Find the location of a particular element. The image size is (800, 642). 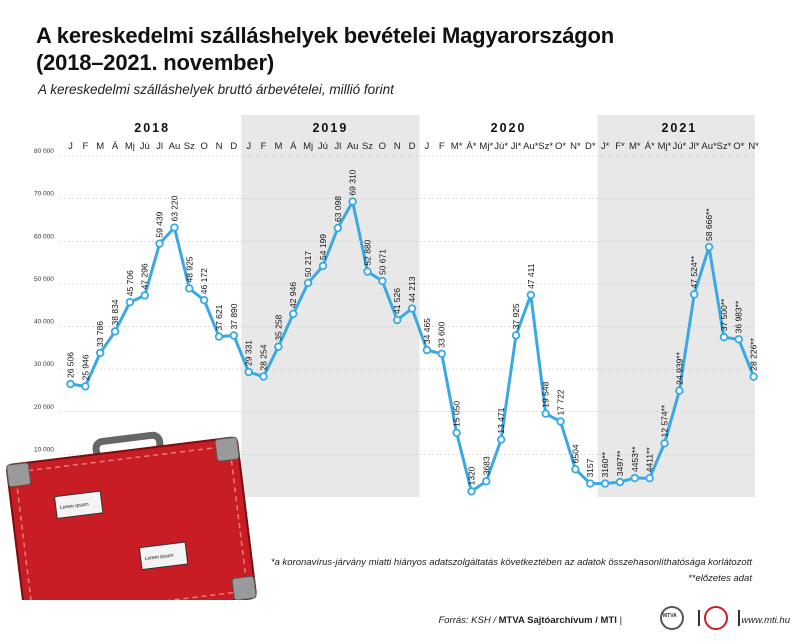

data-label: 58 666** is located at coordinates (709, 224).